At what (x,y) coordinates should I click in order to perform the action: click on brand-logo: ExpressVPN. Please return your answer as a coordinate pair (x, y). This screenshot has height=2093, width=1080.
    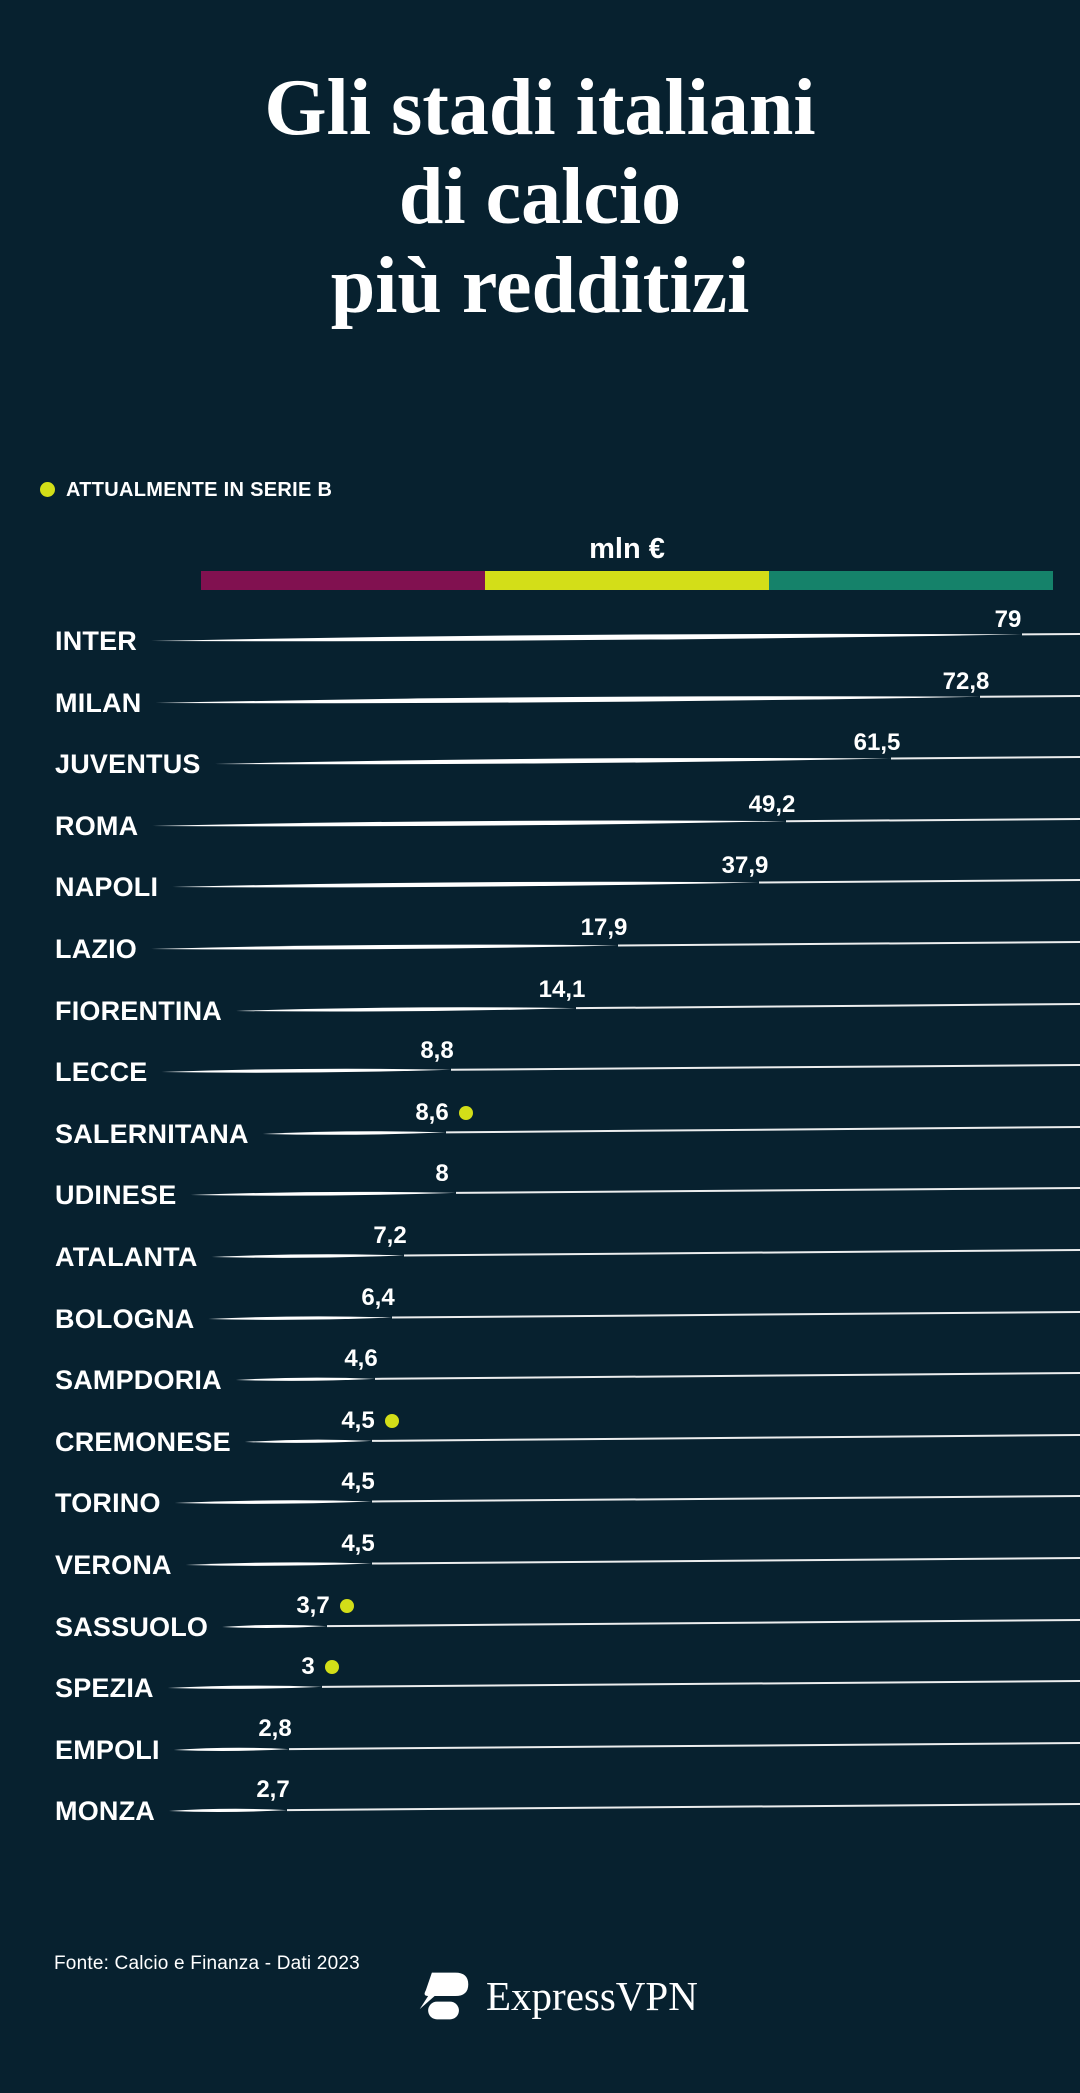
    Looking at the image, I should click on (557, 1996).